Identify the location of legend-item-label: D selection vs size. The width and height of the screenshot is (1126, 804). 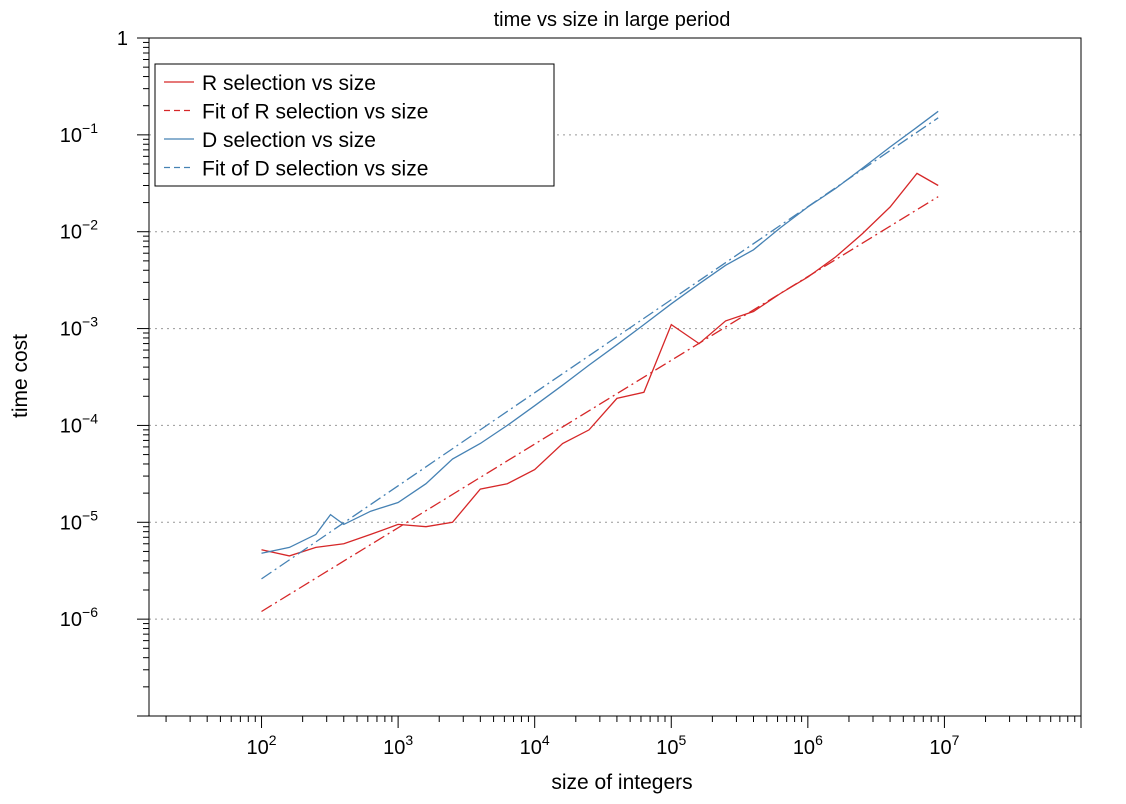
(289, 140).